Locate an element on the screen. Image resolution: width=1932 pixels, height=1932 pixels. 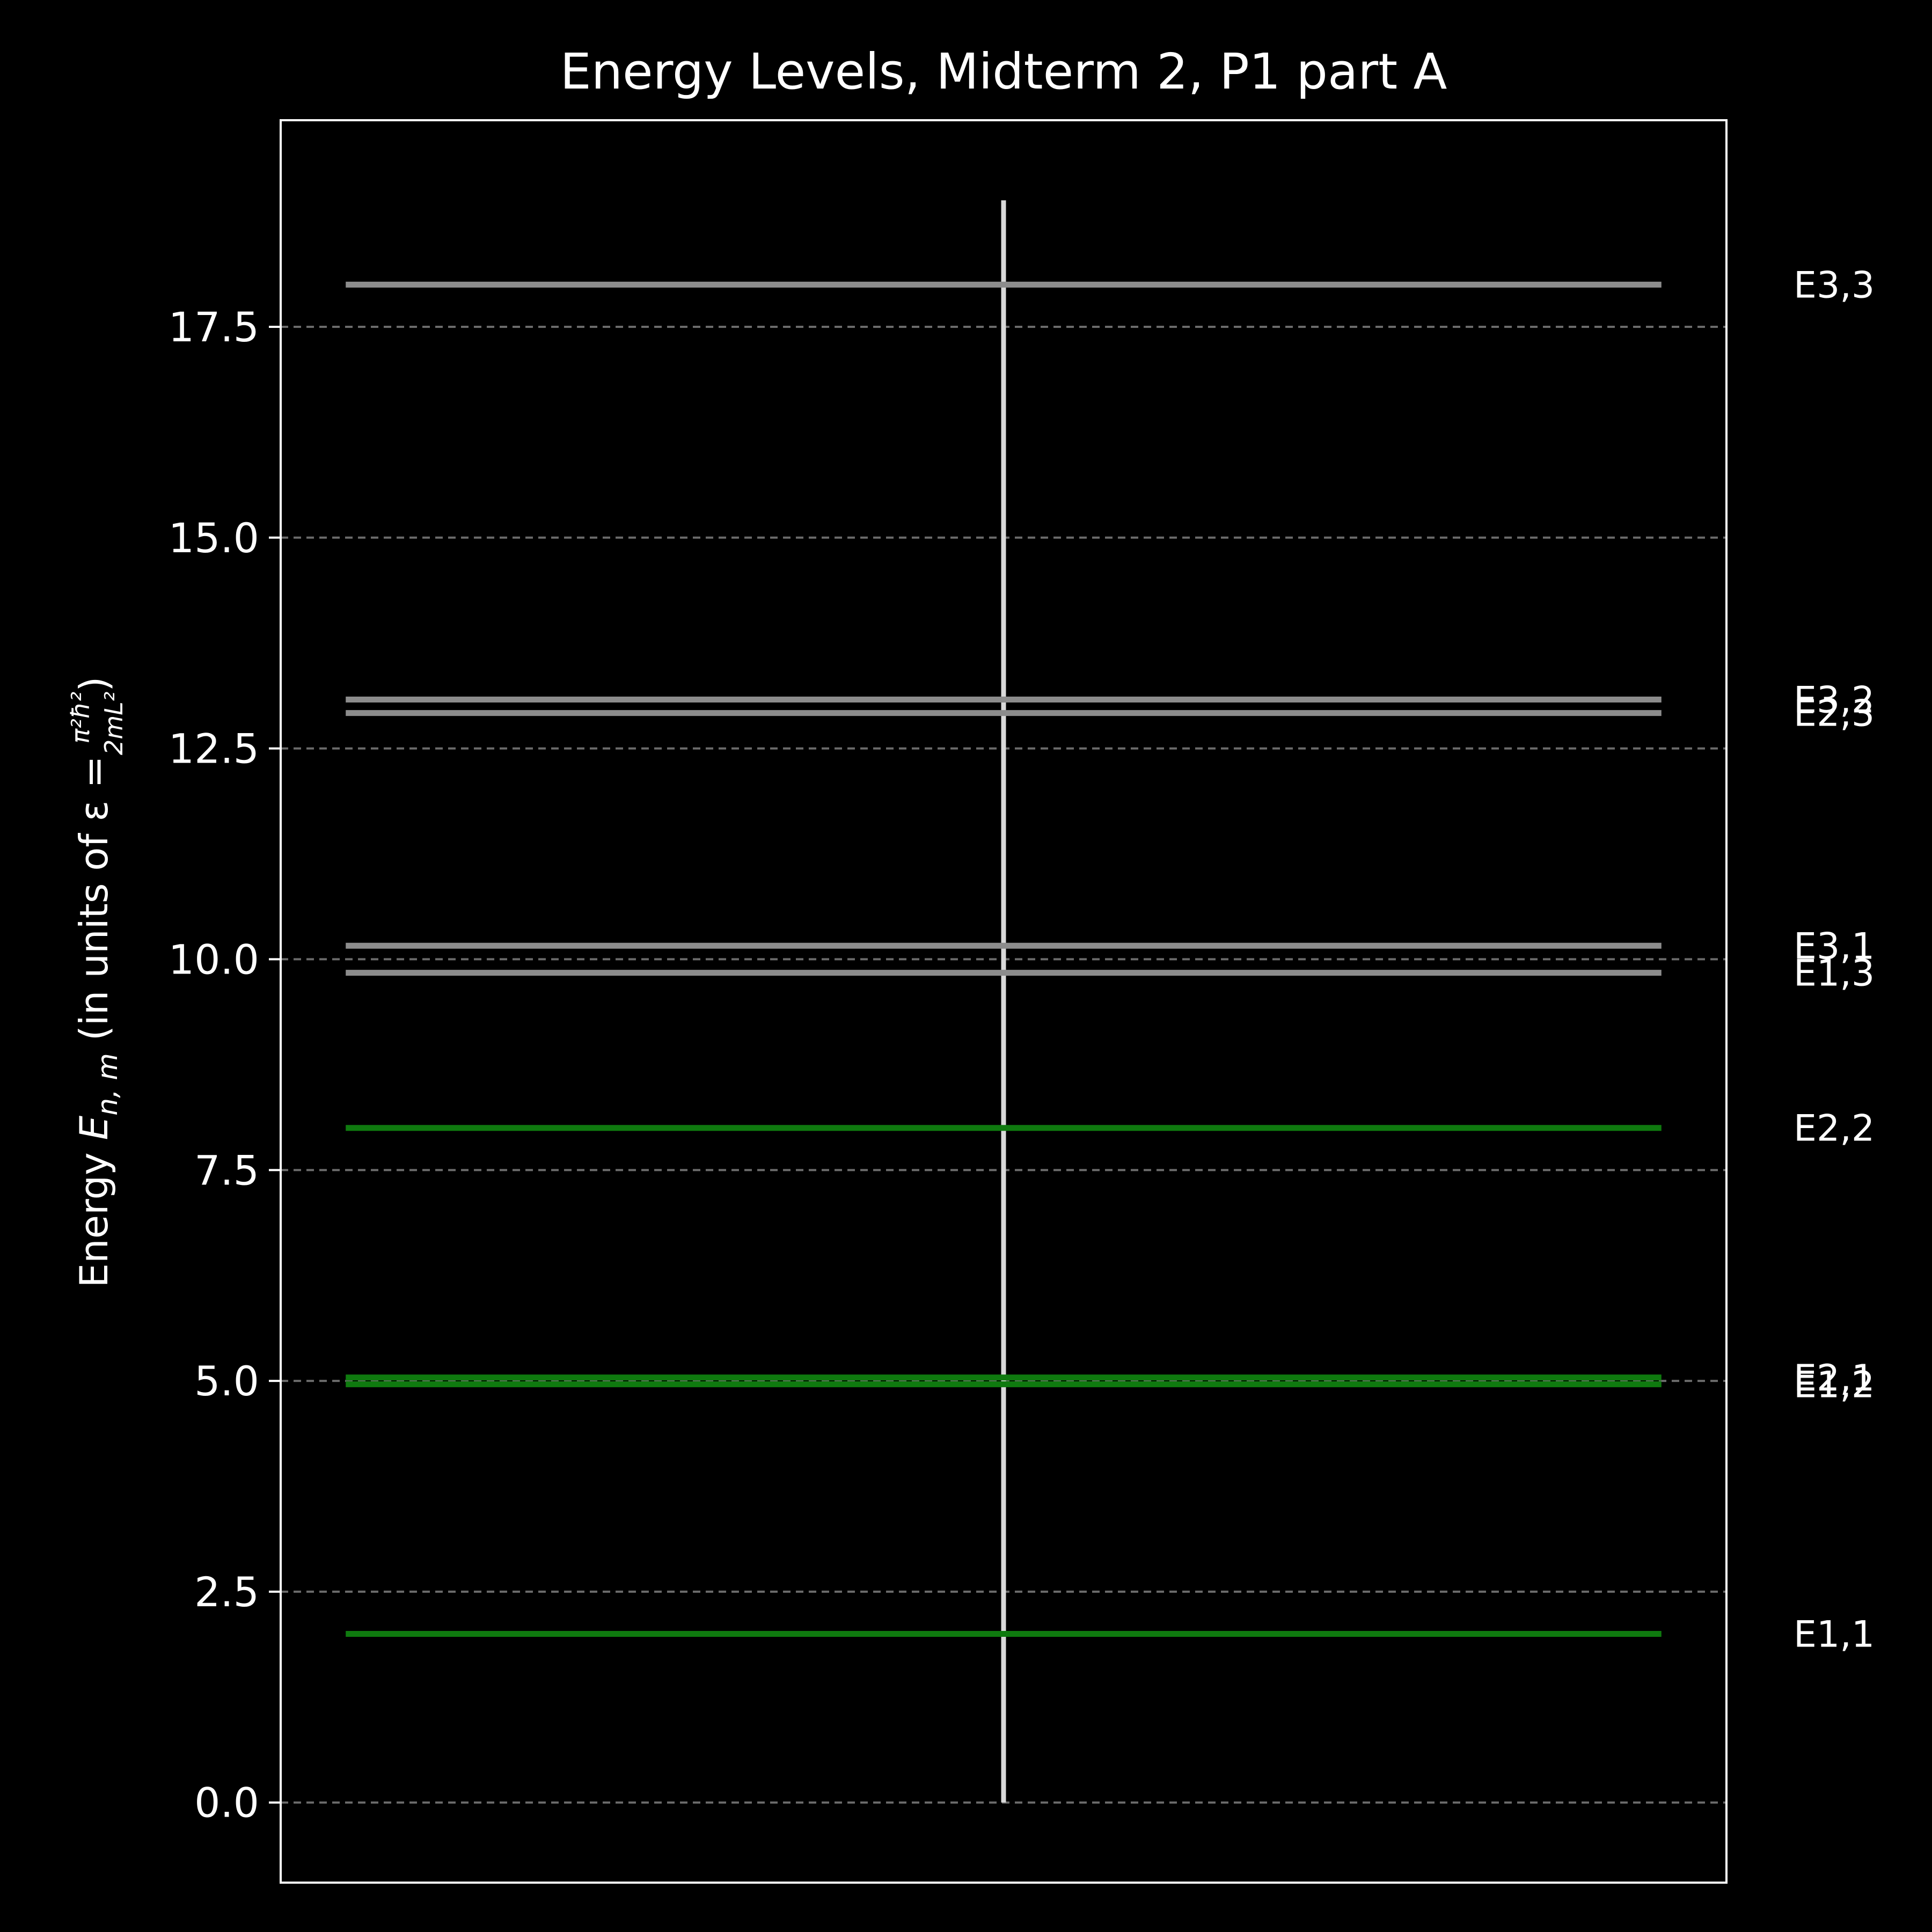
y-axis-ticks: 0.0 2.5 5.0 7.5 10.0 12.5 15.0 17.5 is located at coordinates (225, 1065).